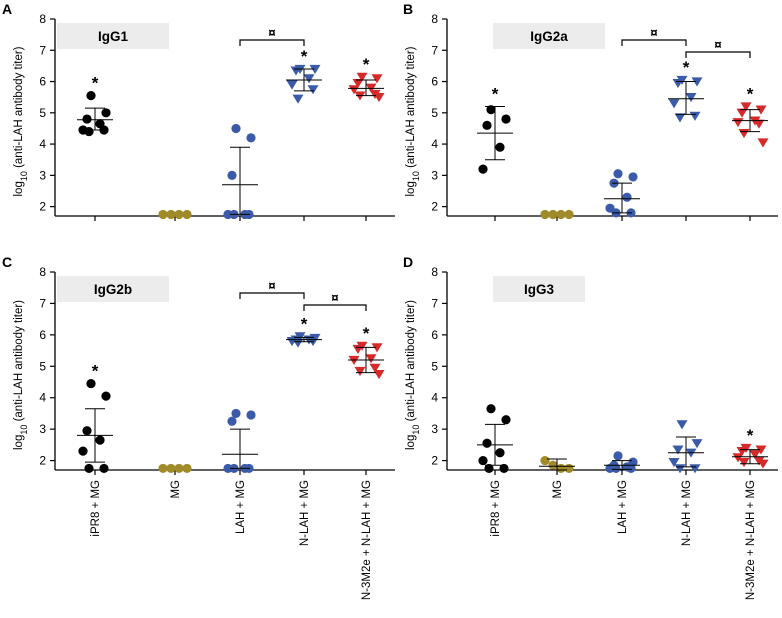 The height and width of the screenshot is (618, 782). Describe the element at coordinates (19, 362) in the screenshot. I see `y-label-rest: (anti-LAH antibody titer)` at that location.